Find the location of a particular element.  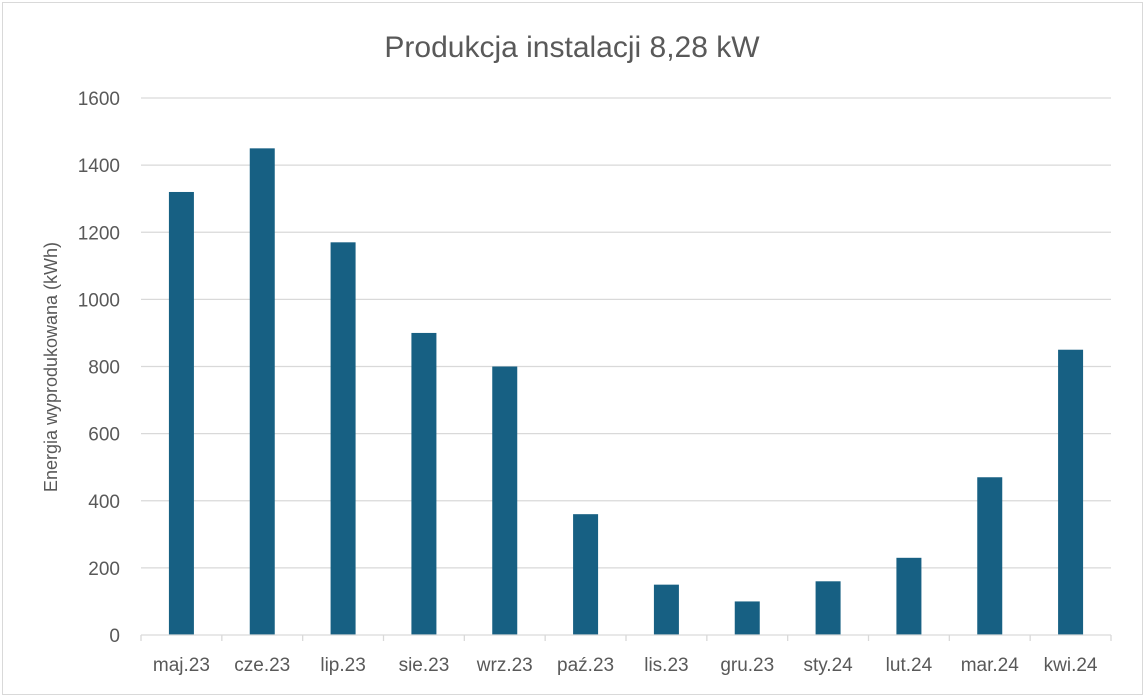

y-tick-label: 800 is located at coordinates (104, 368).